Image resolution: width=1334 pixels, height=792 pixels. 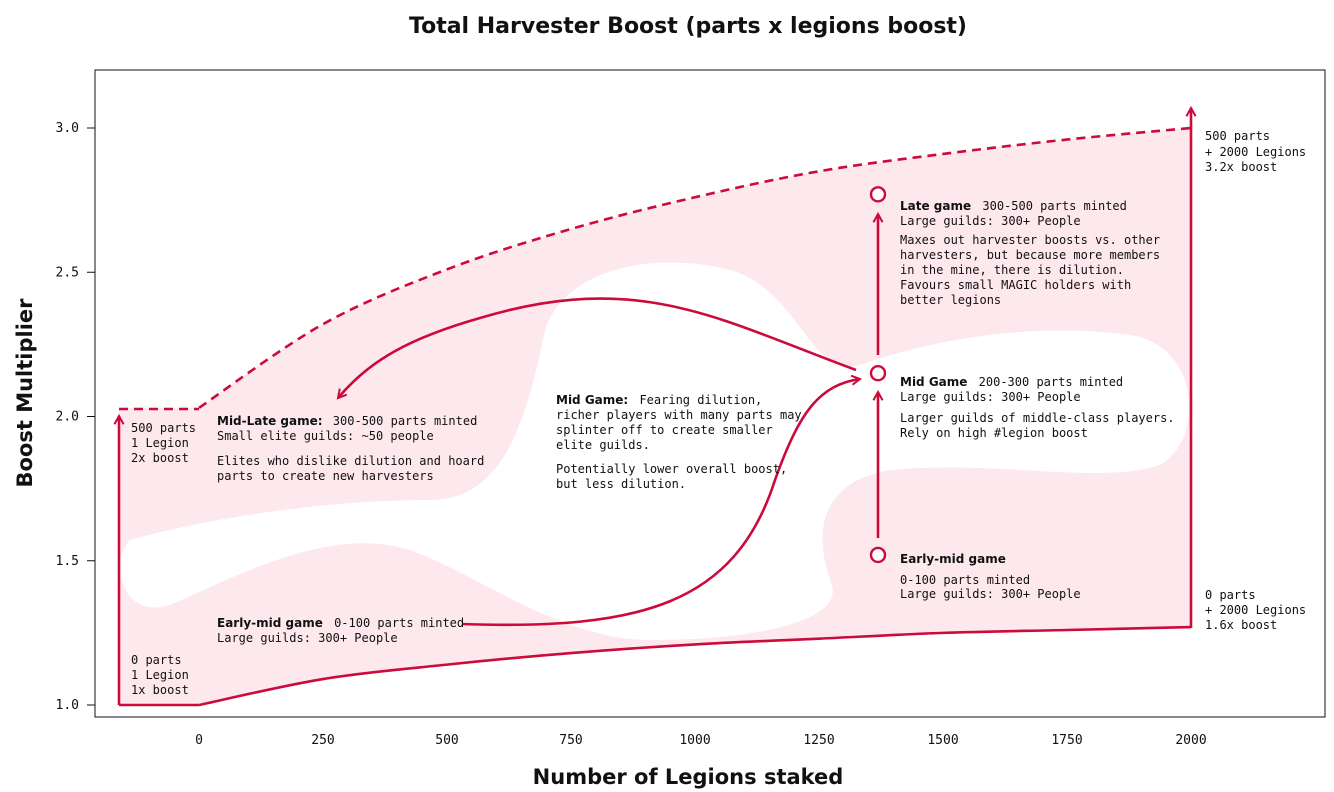 What do you see at coordinates (942, 740) in the screenshot?
I see `x-tick-label: 1500` at bounding box center [942, 740].